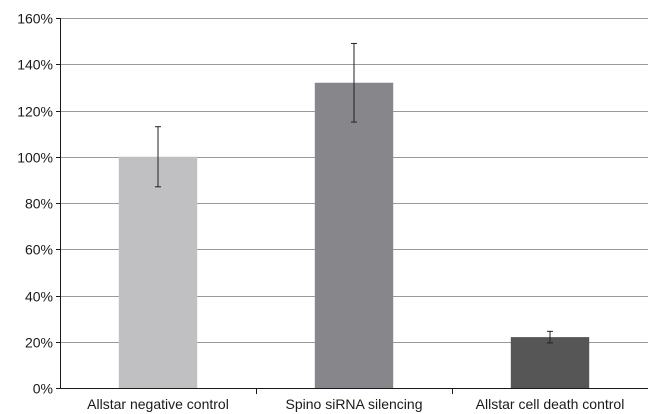 The image size is (649, 414). I want to click on y-tick-label: 0%, so click(43, 389).